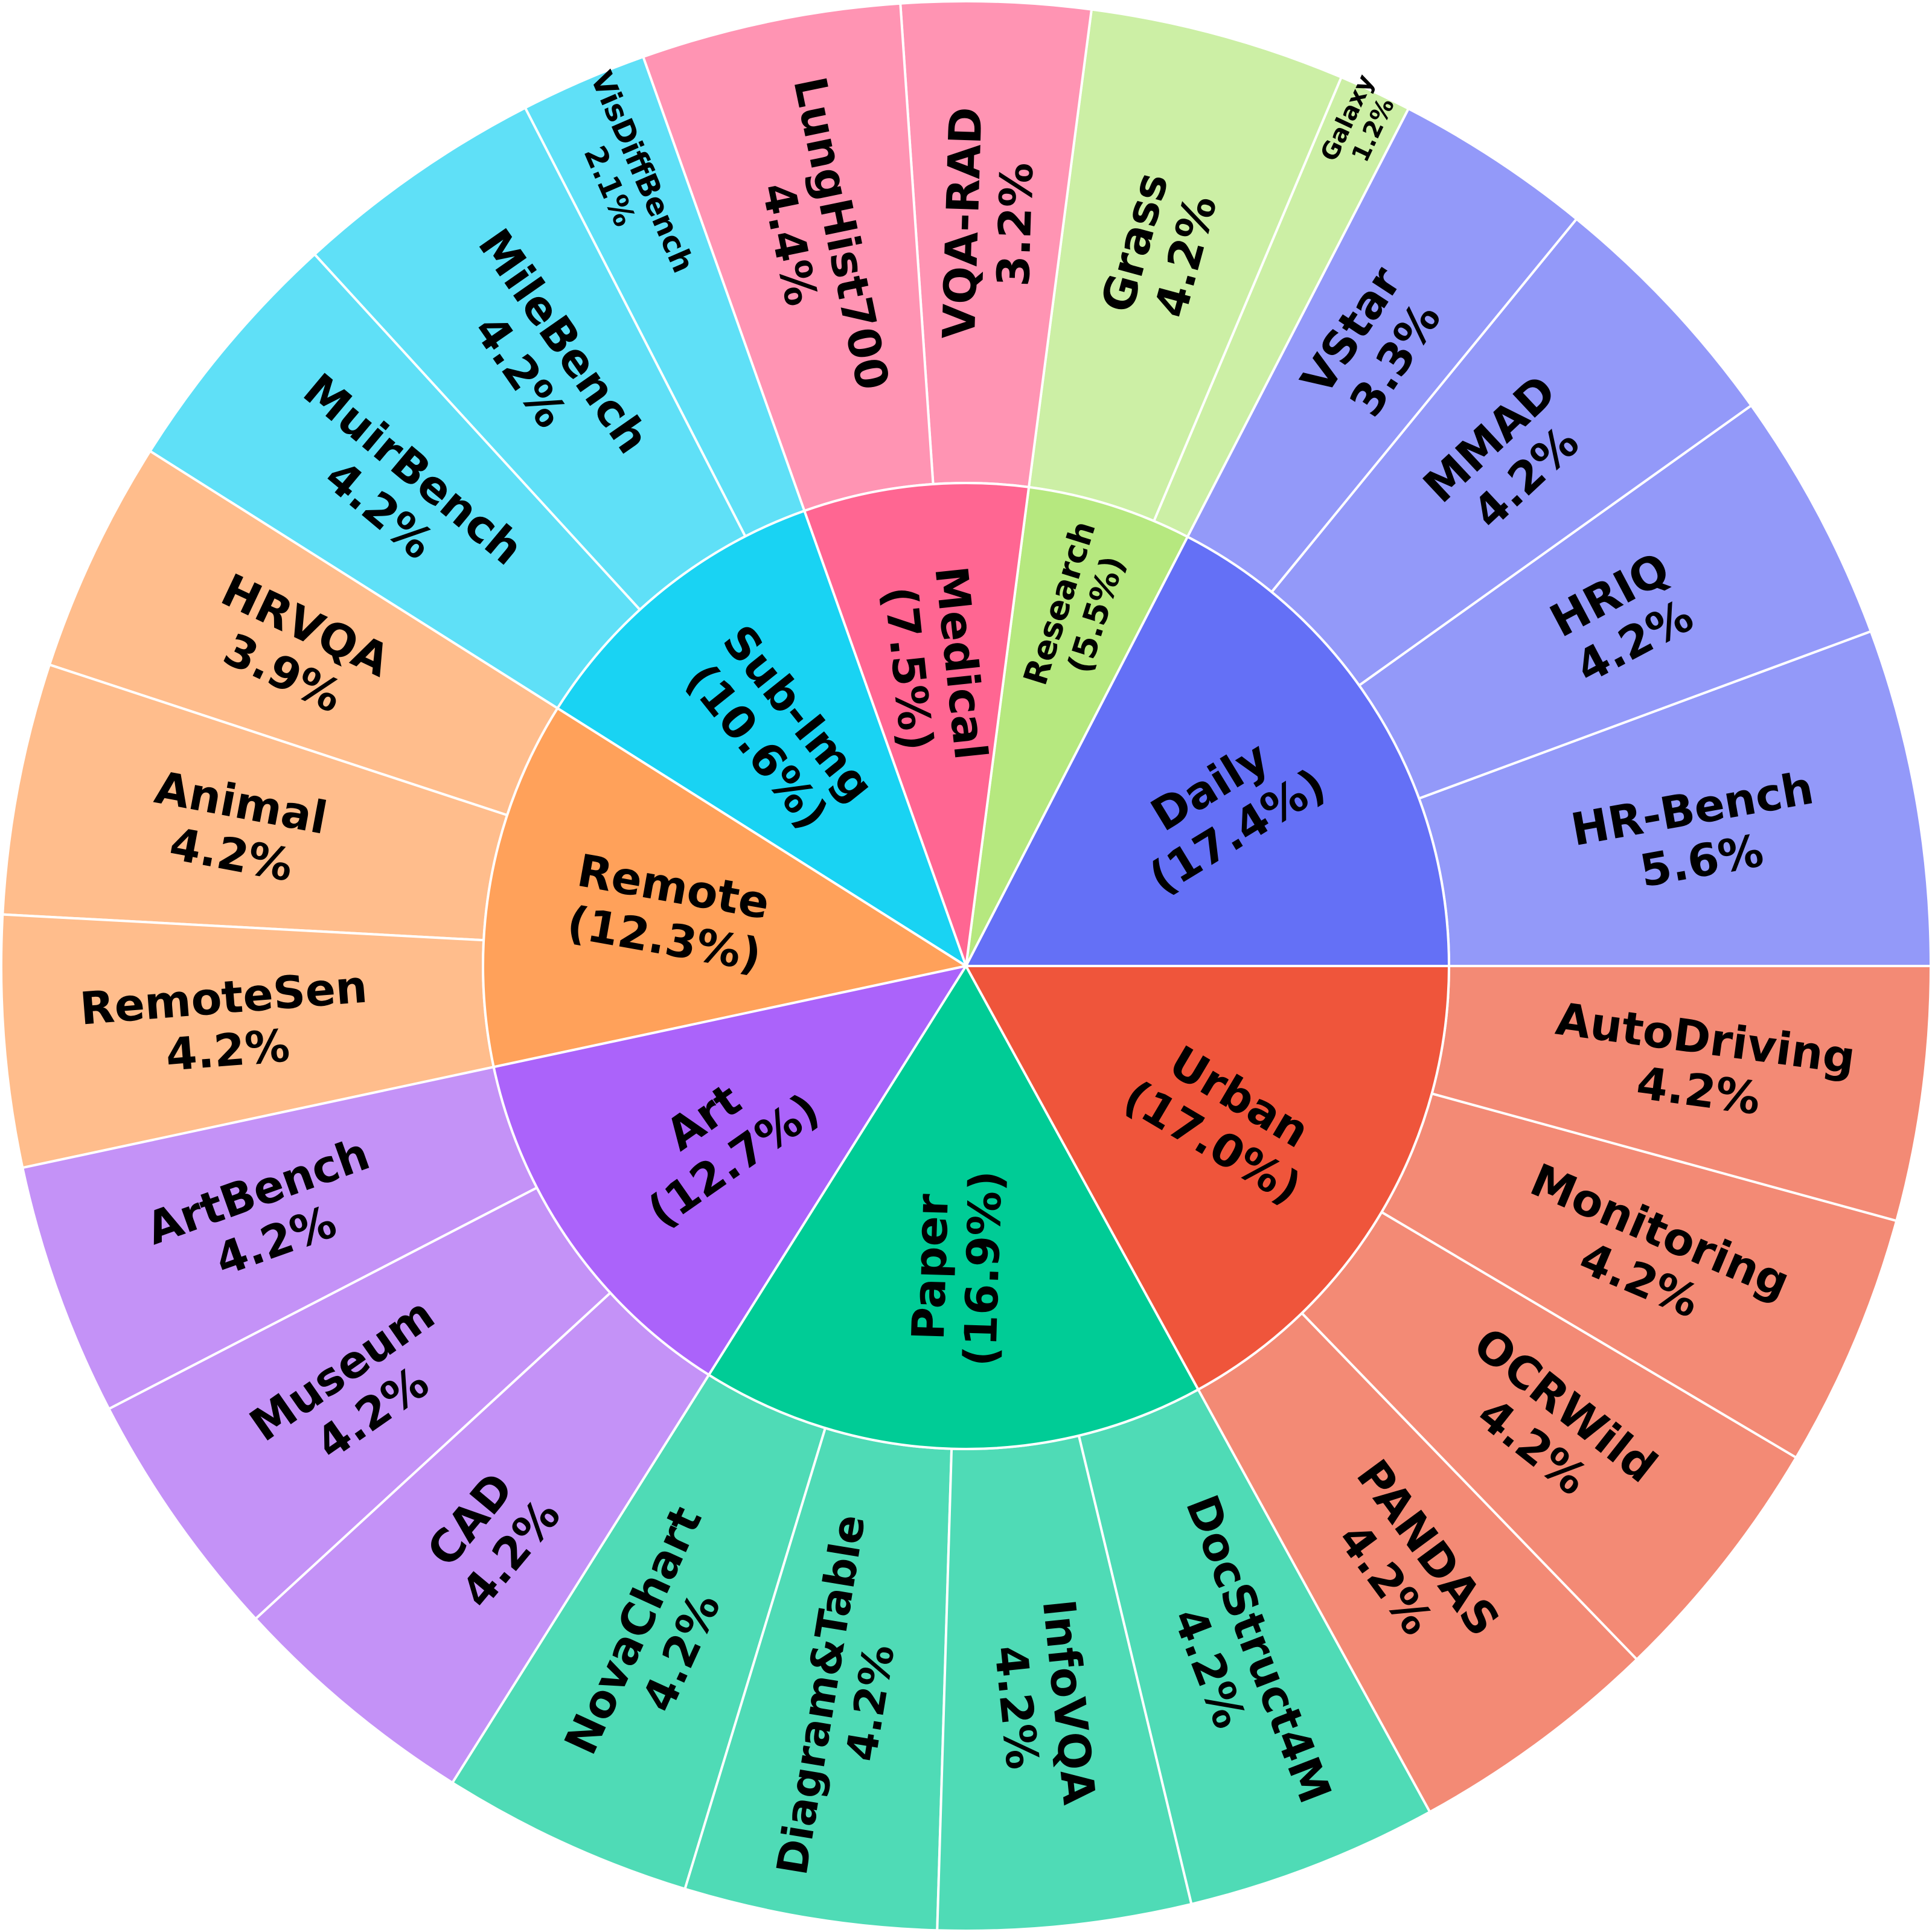 The image size is (1932, 1932). What do you see at coordinates (963, 222) in the screenshot?
I see `outer-vqa-rad-label: VQA-RAD` at bounding box center [963, 222].